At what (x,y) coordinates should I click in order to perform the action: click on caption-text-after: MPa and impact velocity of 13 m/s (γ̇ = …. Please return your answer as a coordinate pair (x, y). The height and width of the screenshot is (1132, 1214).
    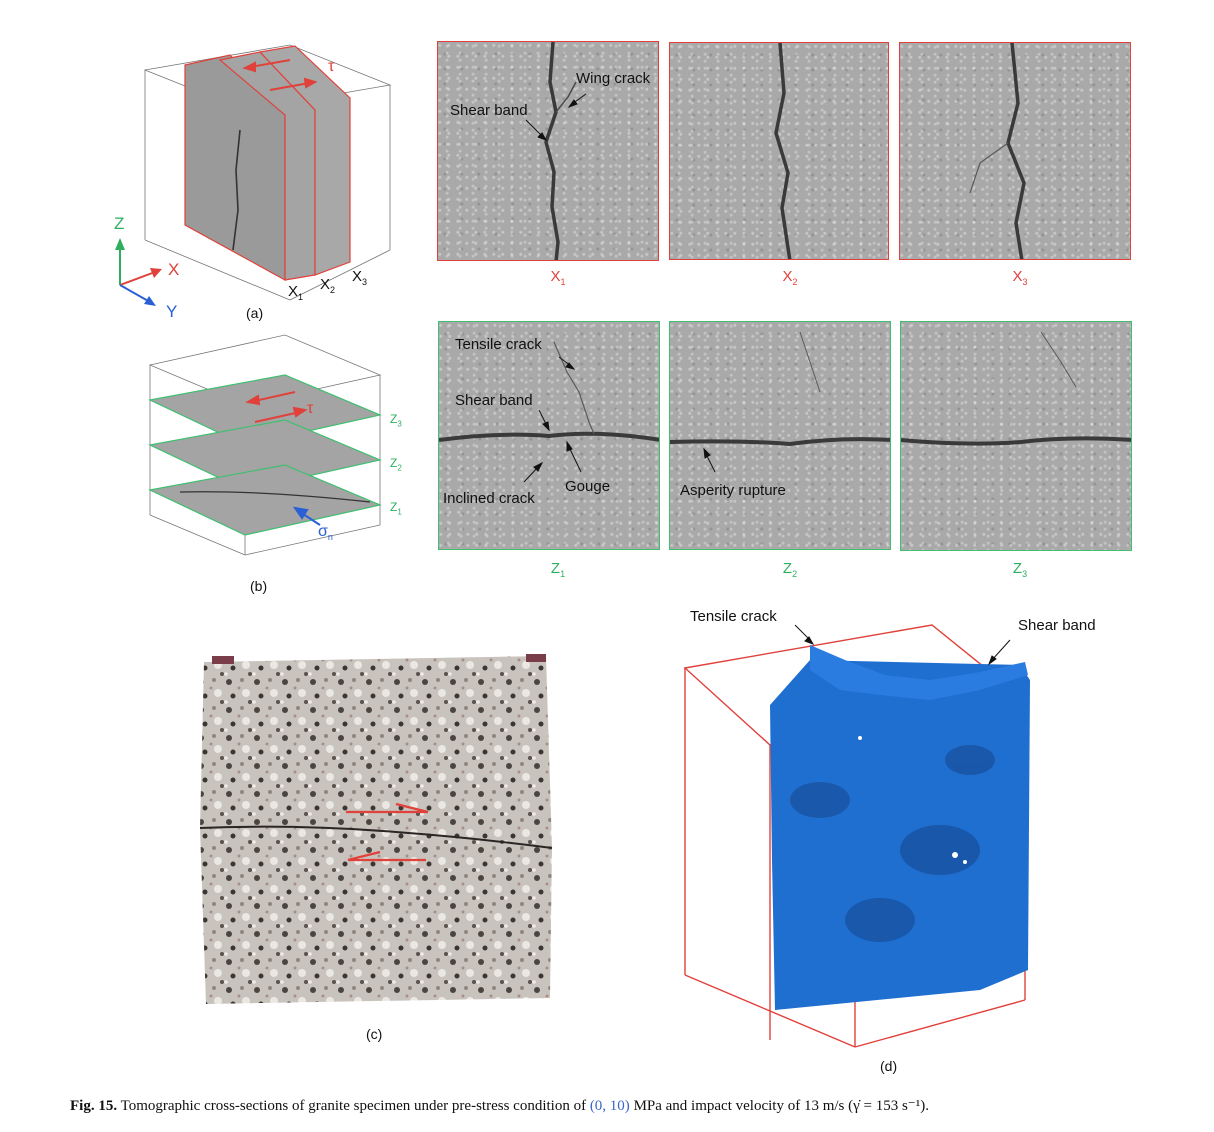
    Looking at the image, I should click on (781, 1106).